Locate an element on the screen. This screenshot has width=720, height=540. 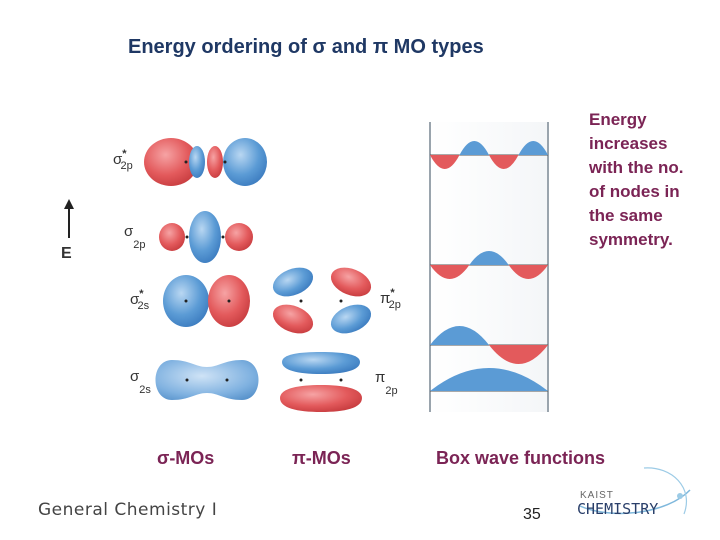
box-wave-n4 is located at coordinates (489, 155).